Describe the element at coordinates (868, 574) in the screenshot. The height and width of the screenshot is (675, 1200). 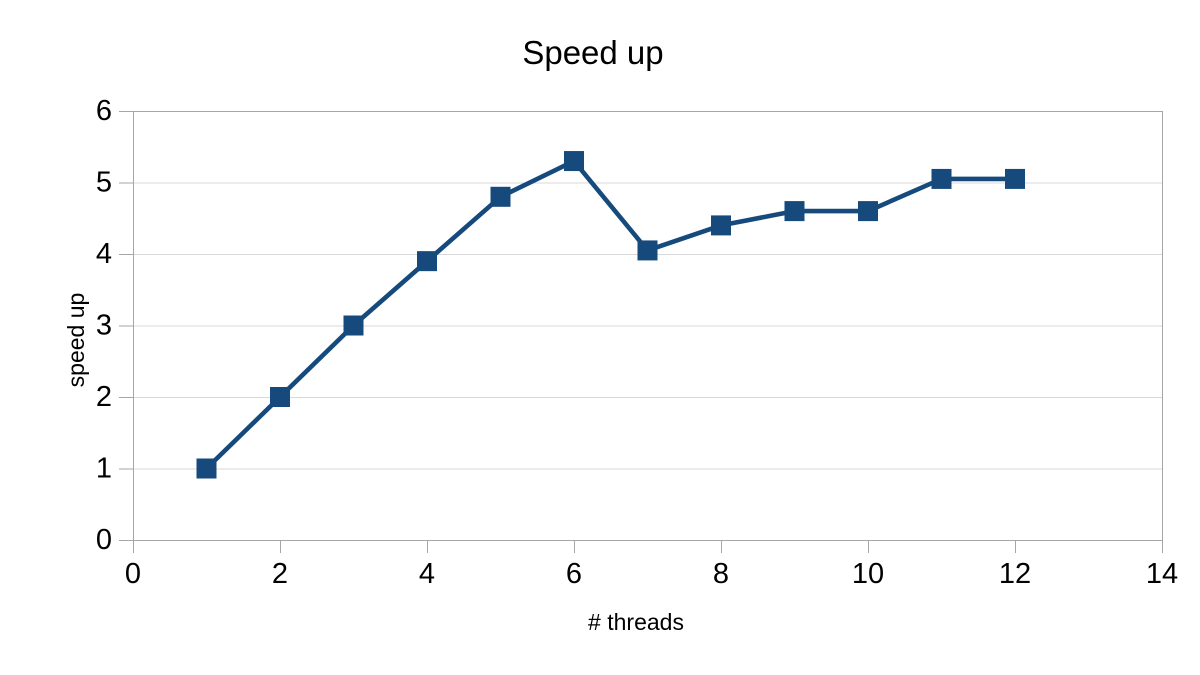
I see `x-tick-label: 10` at that location.